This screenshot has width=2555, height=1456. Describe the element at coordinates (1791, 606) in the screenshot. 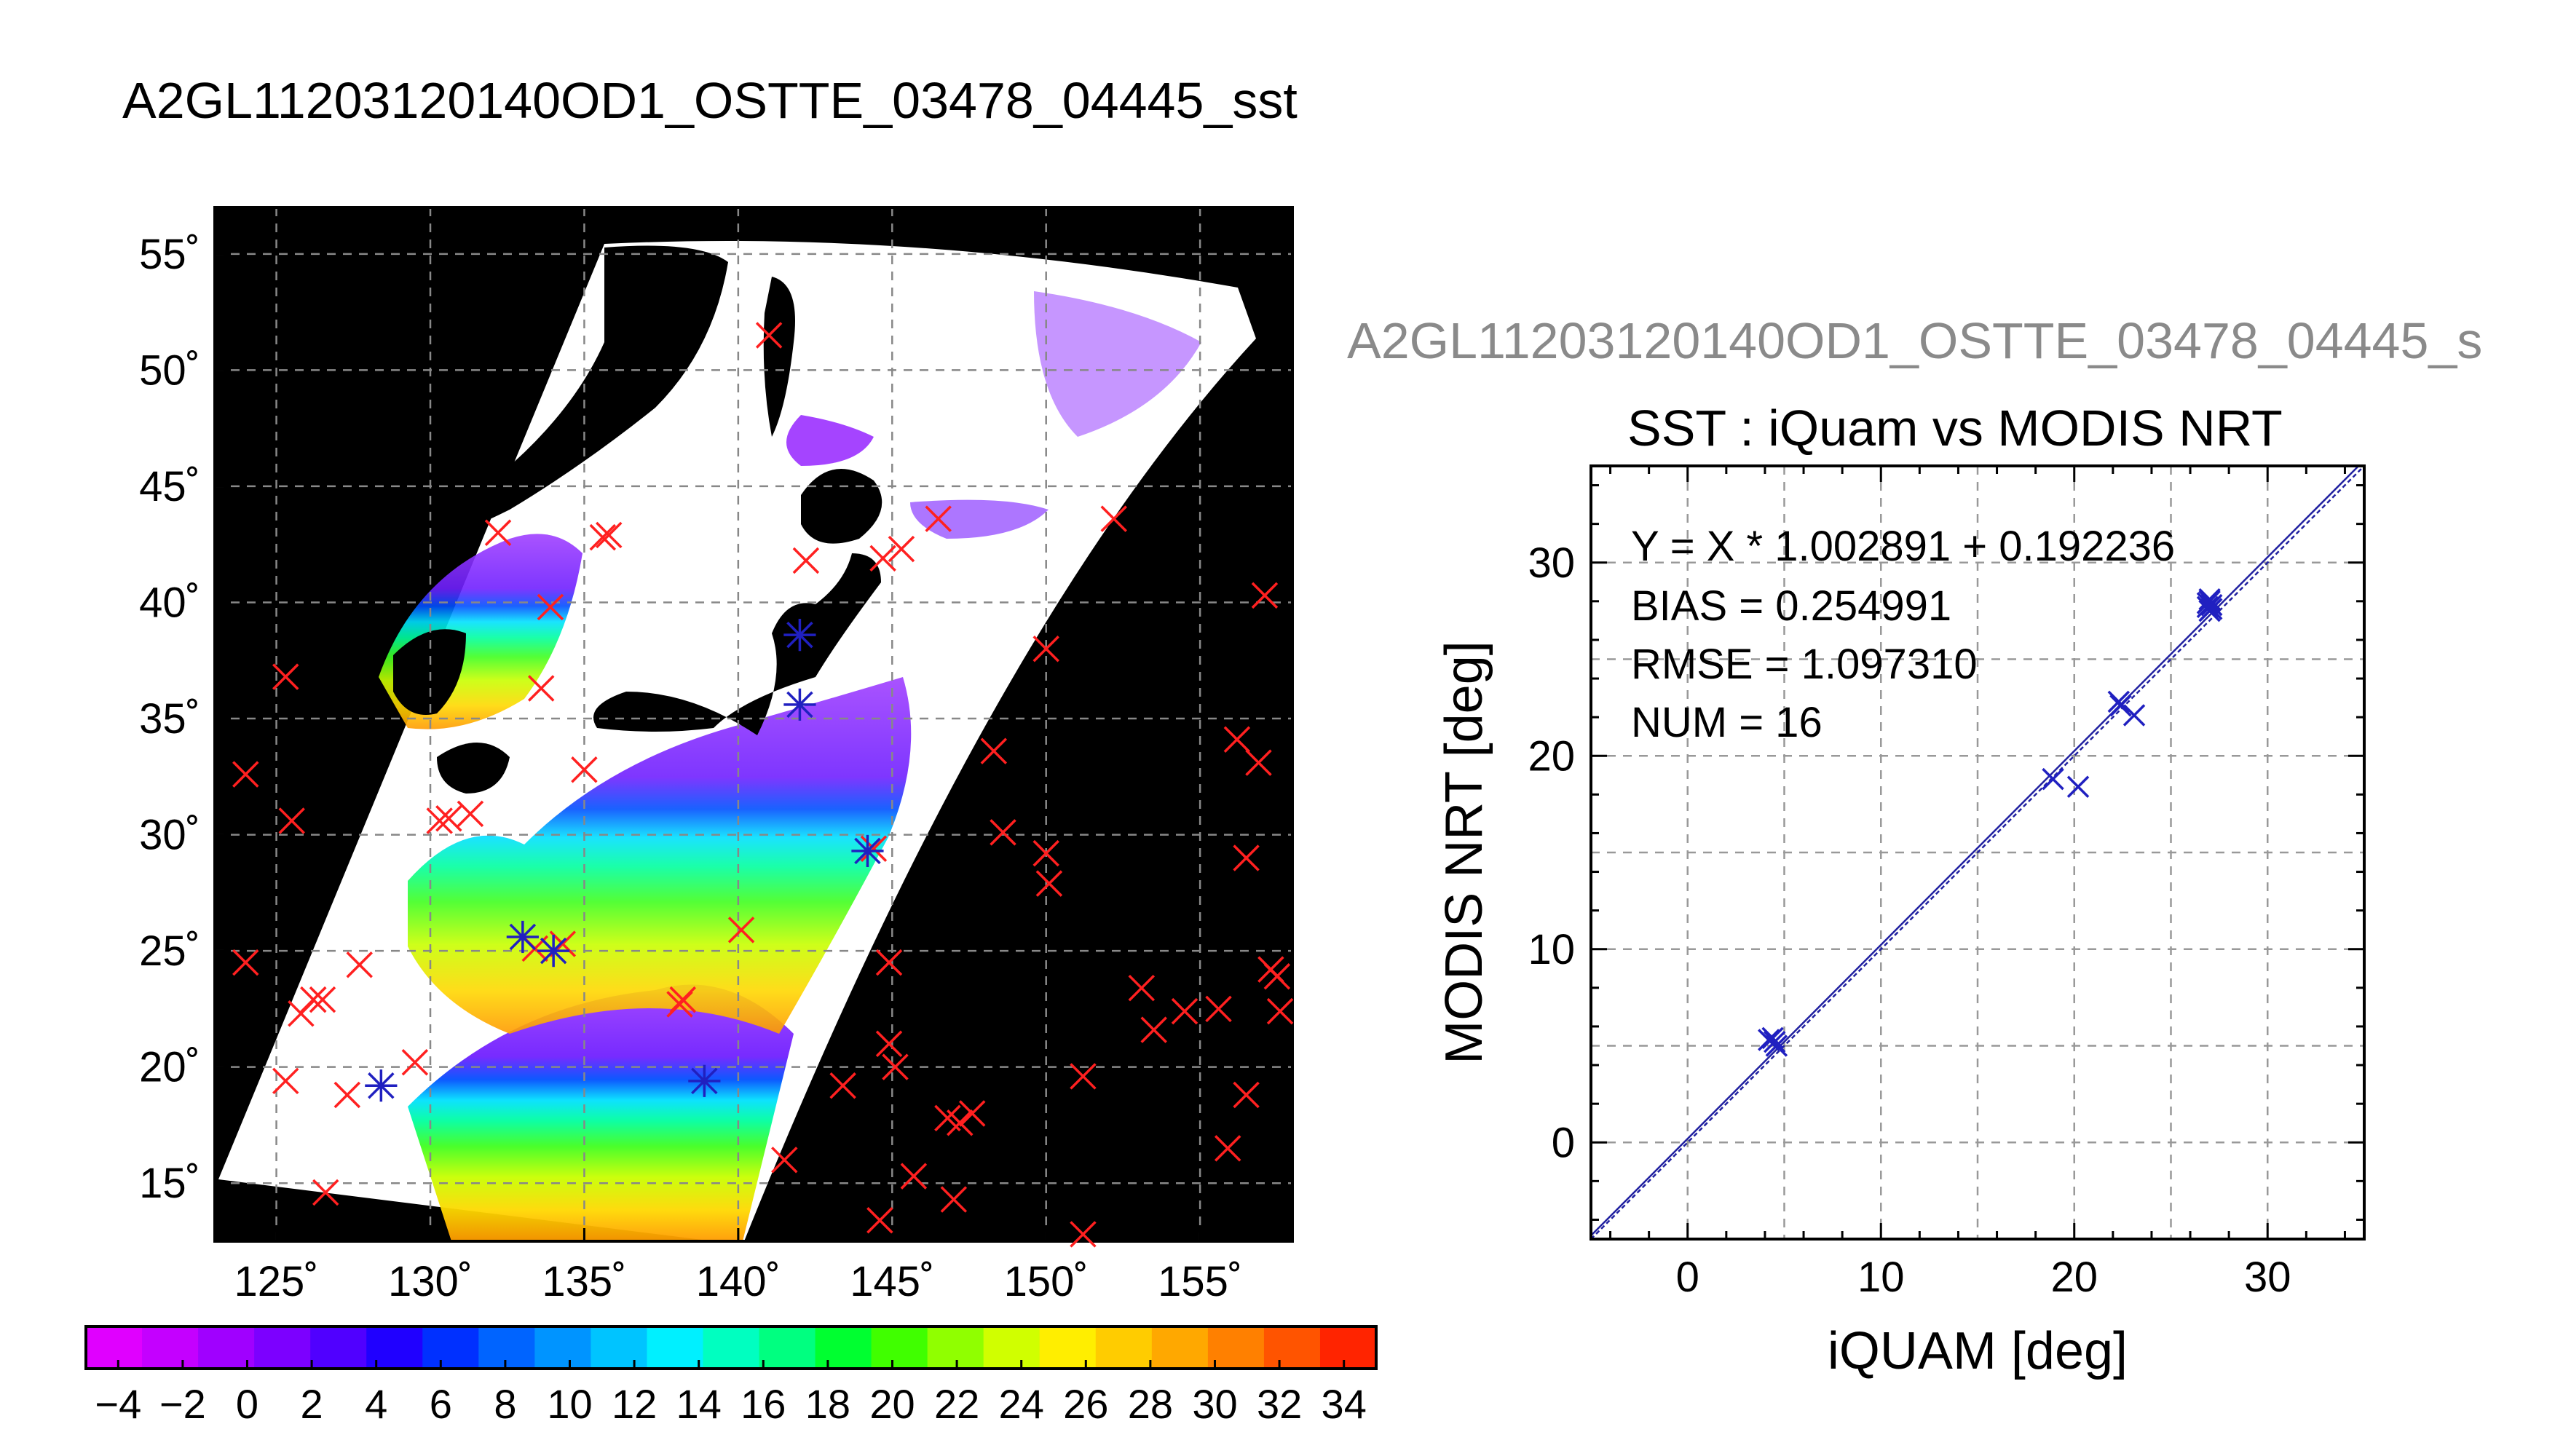

I see `scatter-annotation-bias: BIAS = 0.254991` at that location.